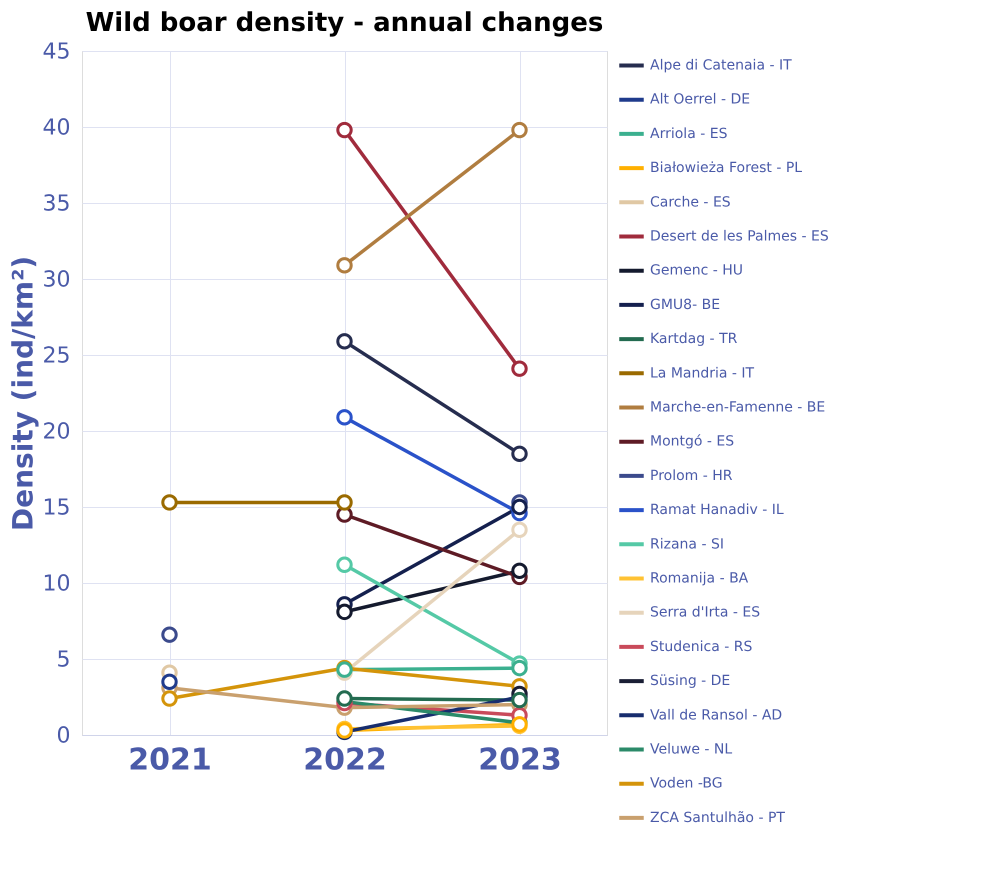  I want to click on y-tick-label: 40, so click(56, 128).